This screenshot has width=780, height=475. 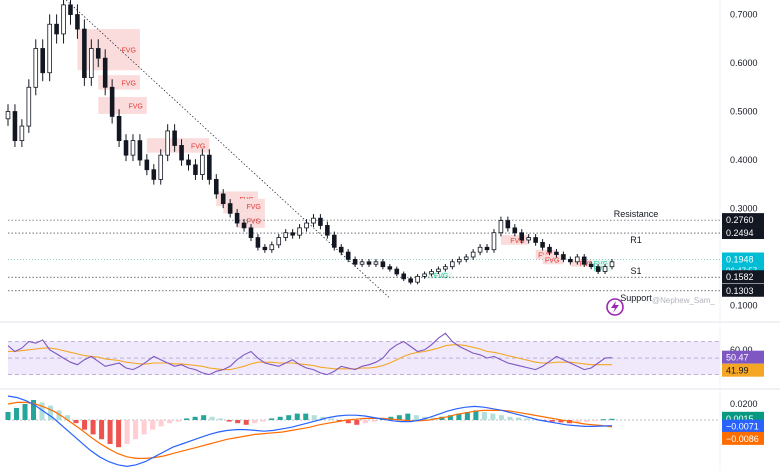 I want to click on macd-pane: 0.0200 0.0015−0.0071 −0.0086, so click(x=384, y=431).